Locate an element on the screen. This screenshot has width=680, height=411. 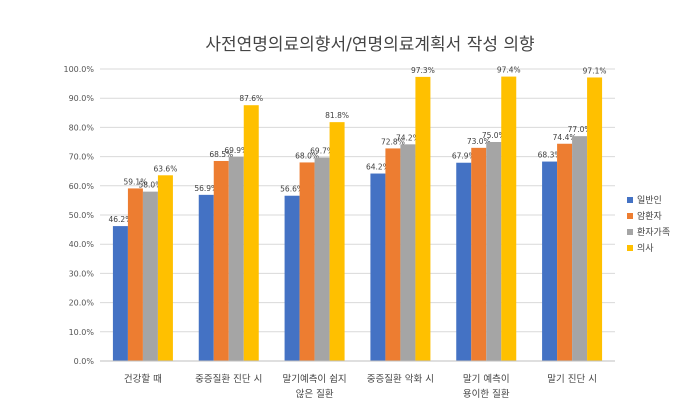
data-label: 77.0% is located at coordinates (580, 129).